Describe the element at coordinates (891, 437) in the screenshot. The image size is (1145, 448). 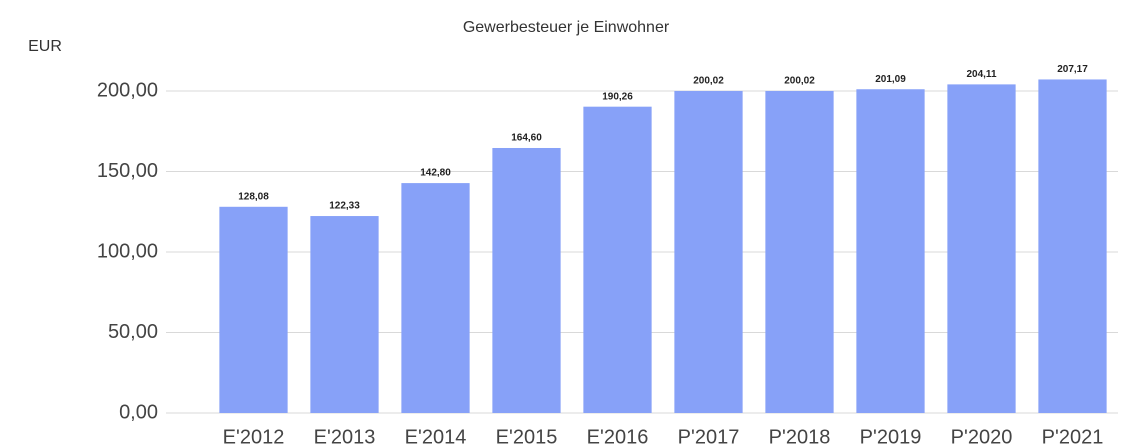
I see `x-tick-label: P'2019` at that location.